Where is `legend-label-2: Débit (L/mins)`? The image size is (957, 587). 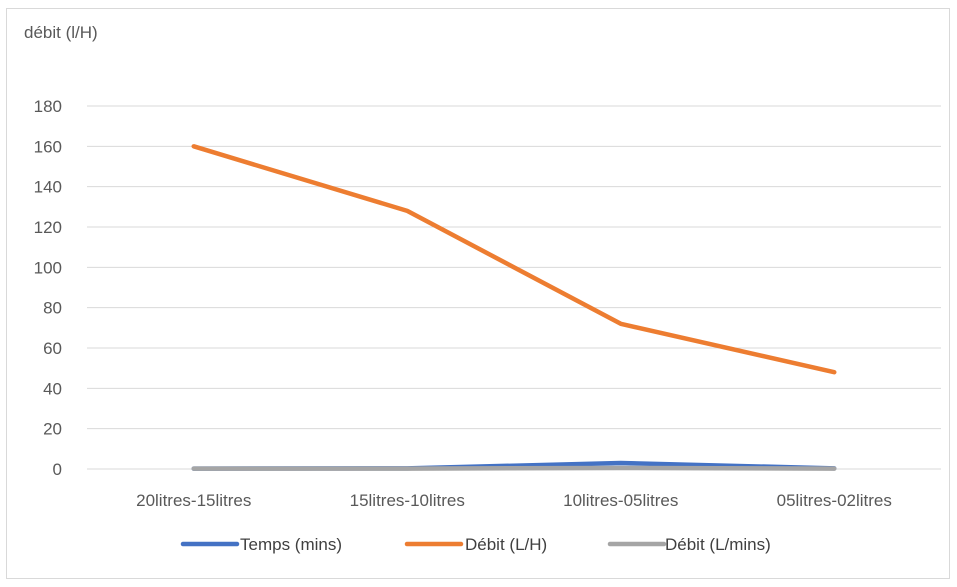 legend-label-2: Débit (L/mins) is located at coordinates (718, 544).